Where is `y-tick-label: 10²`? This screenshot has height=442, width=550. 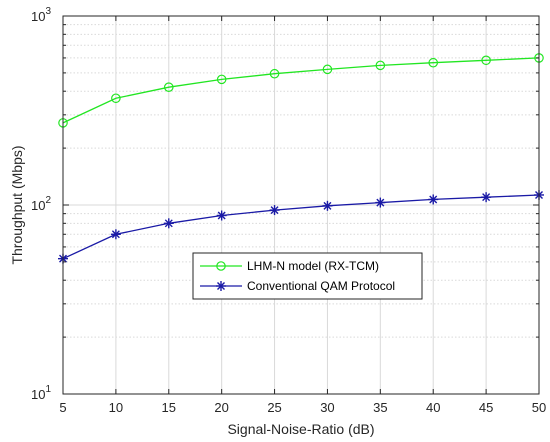 y-tick-label: 10² is located at coordinates (41, 204).